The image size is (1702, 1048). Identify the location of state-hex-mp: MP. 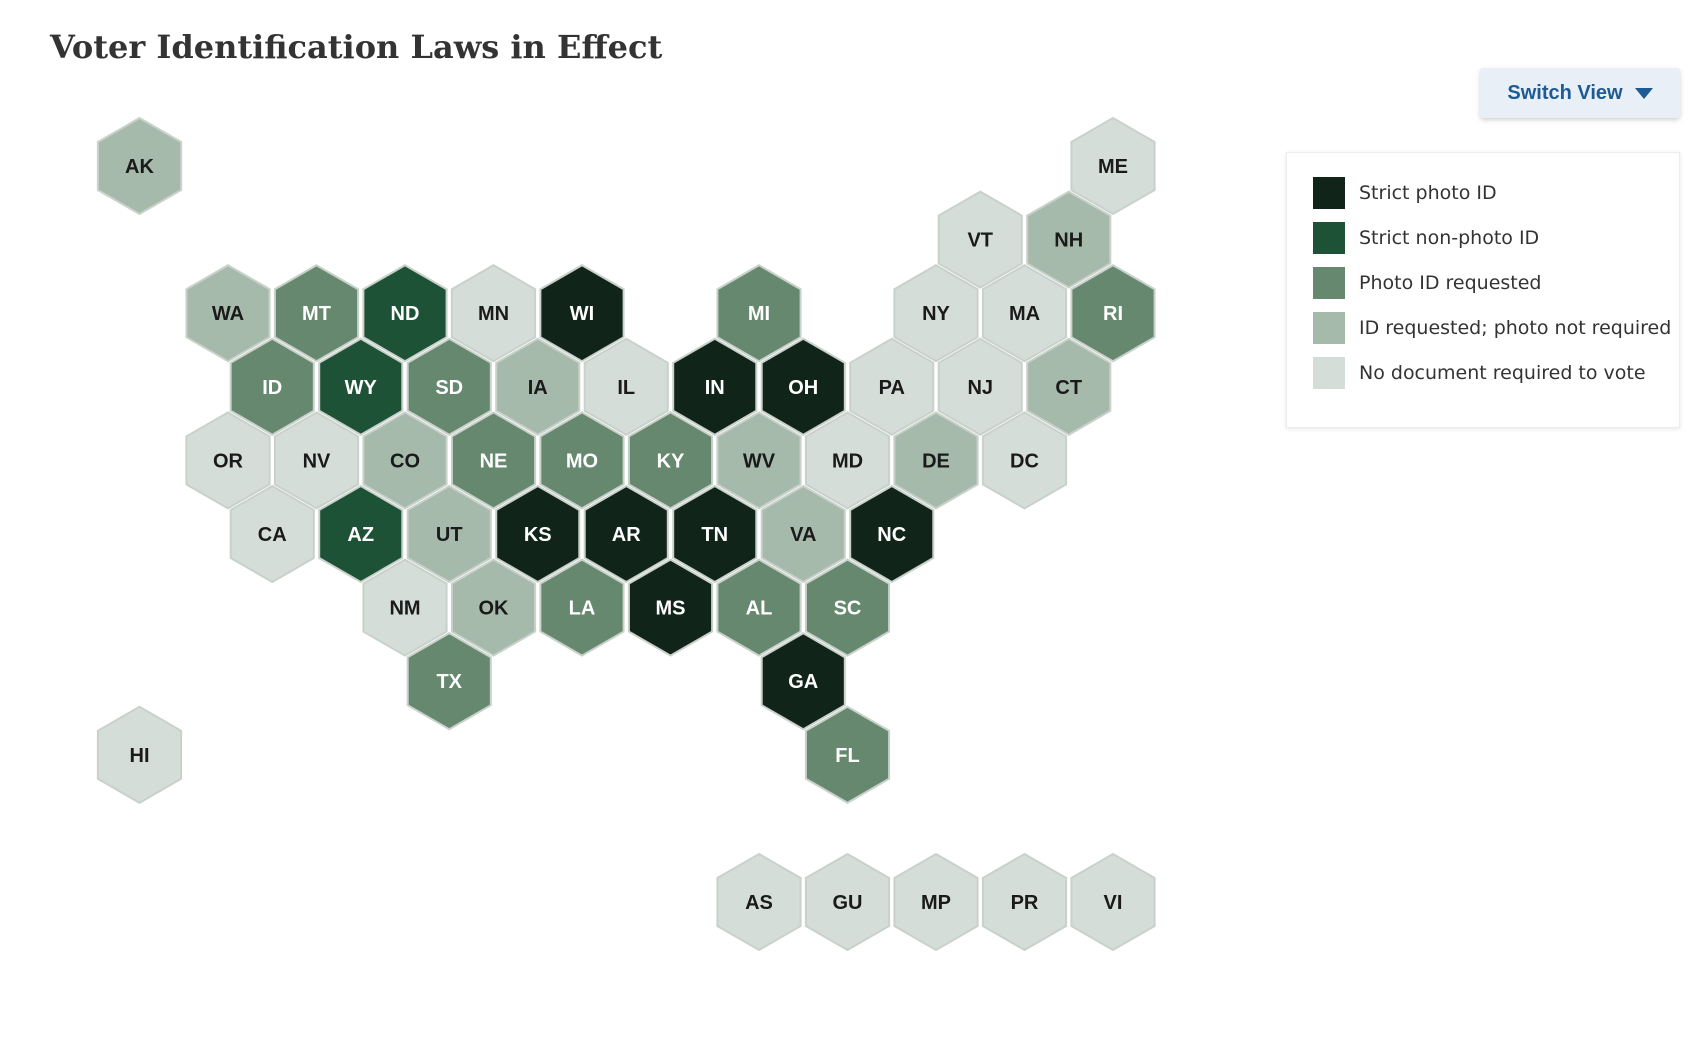
(936, 902).